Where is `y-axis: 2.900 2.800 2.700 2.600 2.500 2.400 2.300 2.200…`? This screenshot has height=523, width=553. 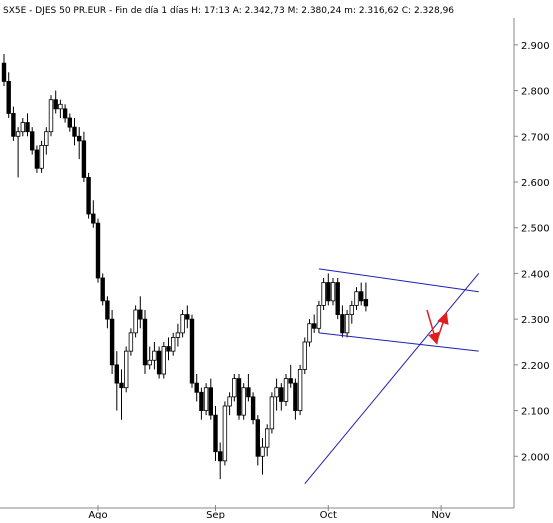
y-axis: 2.900 2.800 2.700 2.600 2.500 2.400 2.300 2.200… is located at coordinates (531, 263).